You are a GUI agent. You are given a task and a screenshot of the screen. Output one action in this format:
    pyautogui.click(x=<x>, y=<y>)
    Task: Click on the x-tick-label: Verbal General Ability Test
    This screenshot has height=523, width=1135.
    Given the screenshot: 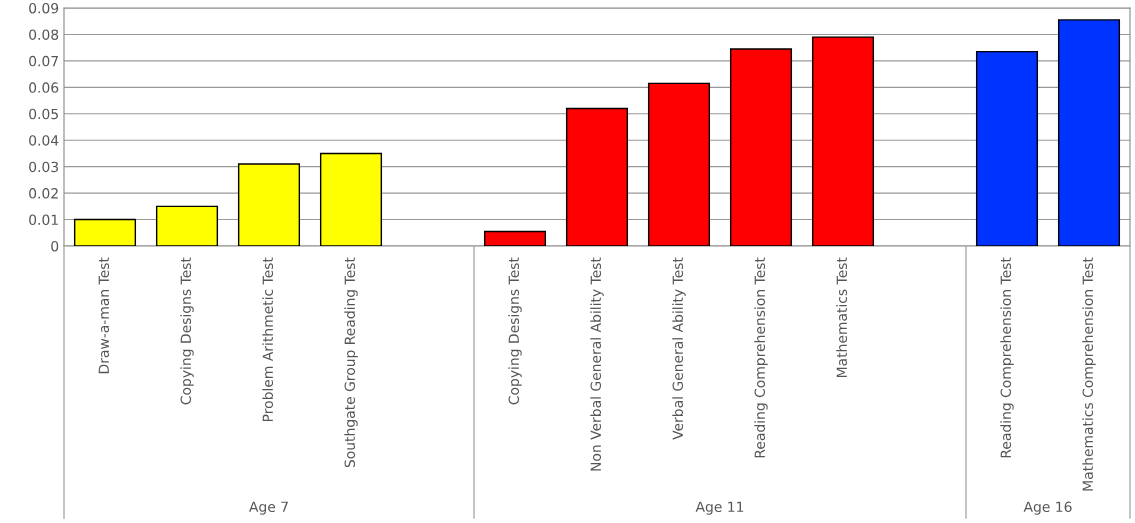 What is the action you would take?
    pyautogui.click(x=679, y=348)
    